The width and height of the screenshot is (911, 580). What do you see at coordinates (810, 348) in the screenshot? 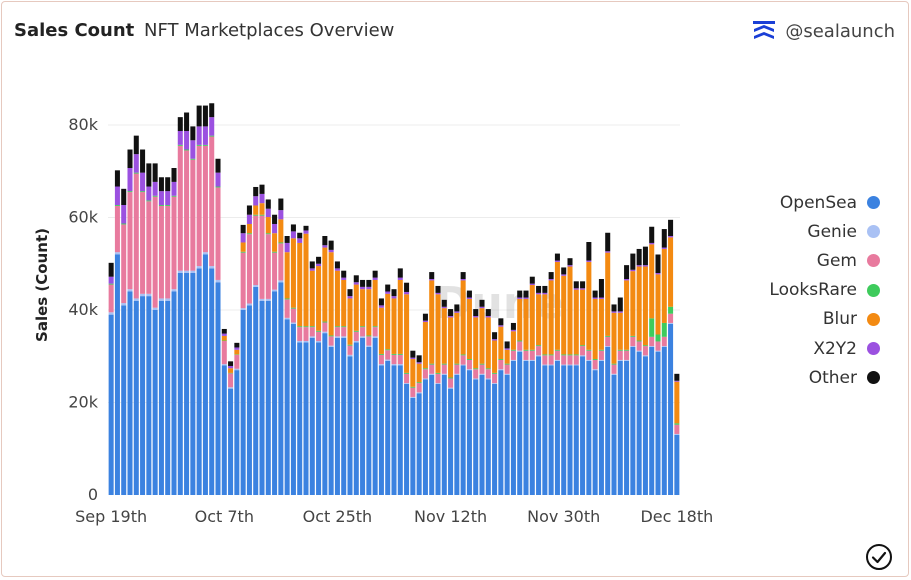
I see `legend-item: X2Y2` at bounding box center [810, 348].